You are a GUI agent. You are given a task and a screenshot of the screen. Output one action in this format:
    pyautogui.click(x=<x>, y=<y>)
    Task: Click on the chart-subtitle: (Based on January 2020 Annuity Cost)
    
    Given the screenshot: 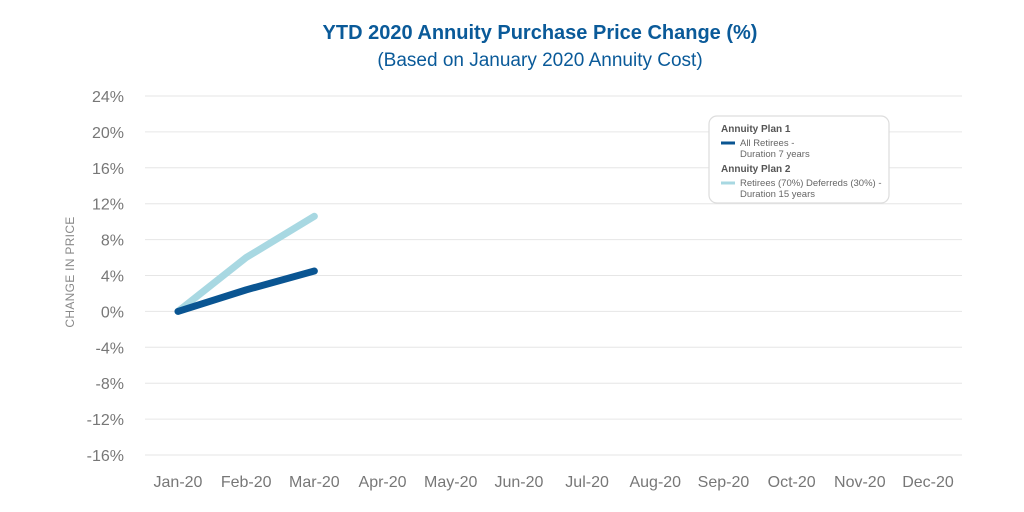 What is the action you would take?
    pyautogui.click(x=539, y=60)
    